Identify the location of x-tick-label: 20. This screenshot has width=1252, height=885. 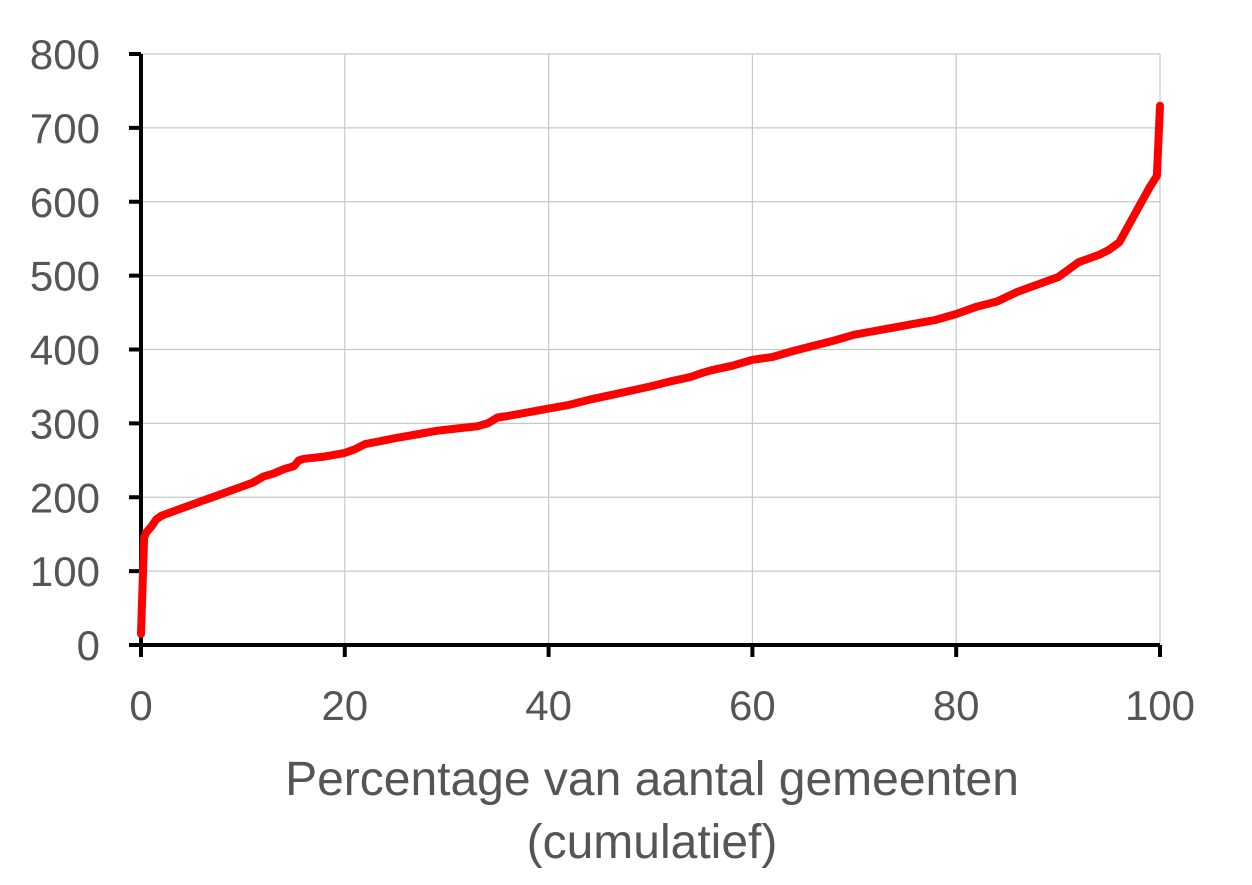
(344, 705).